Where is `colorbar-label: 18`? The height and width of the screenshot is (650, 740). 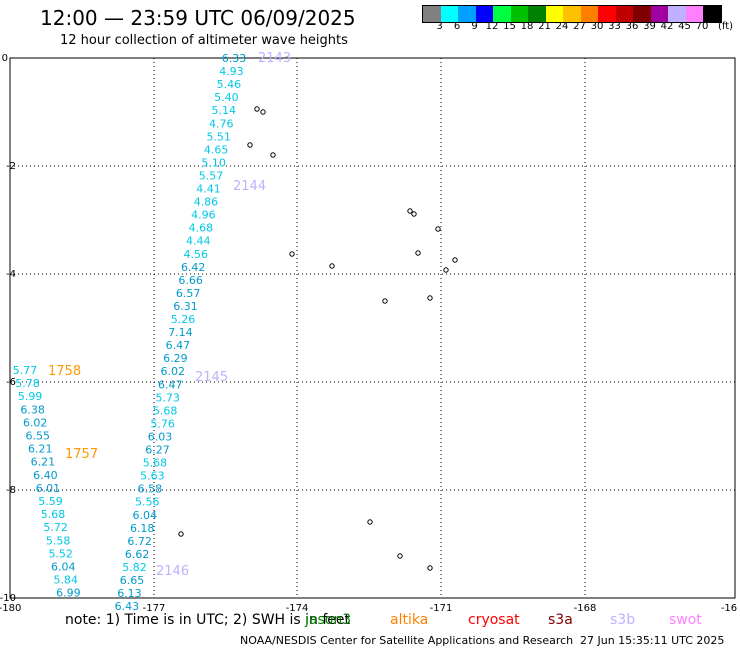 colorbar-label: 18 is located at coordinates (527, 26).